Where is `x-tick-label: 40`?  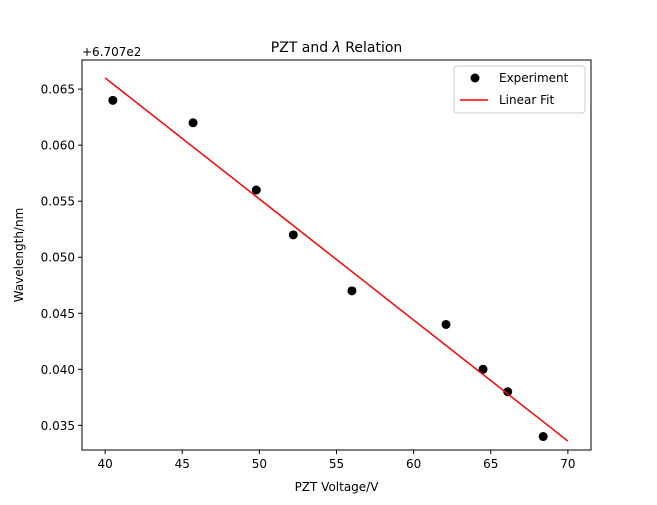
x-tick-label: 40 is located at coordinates (104, 464).